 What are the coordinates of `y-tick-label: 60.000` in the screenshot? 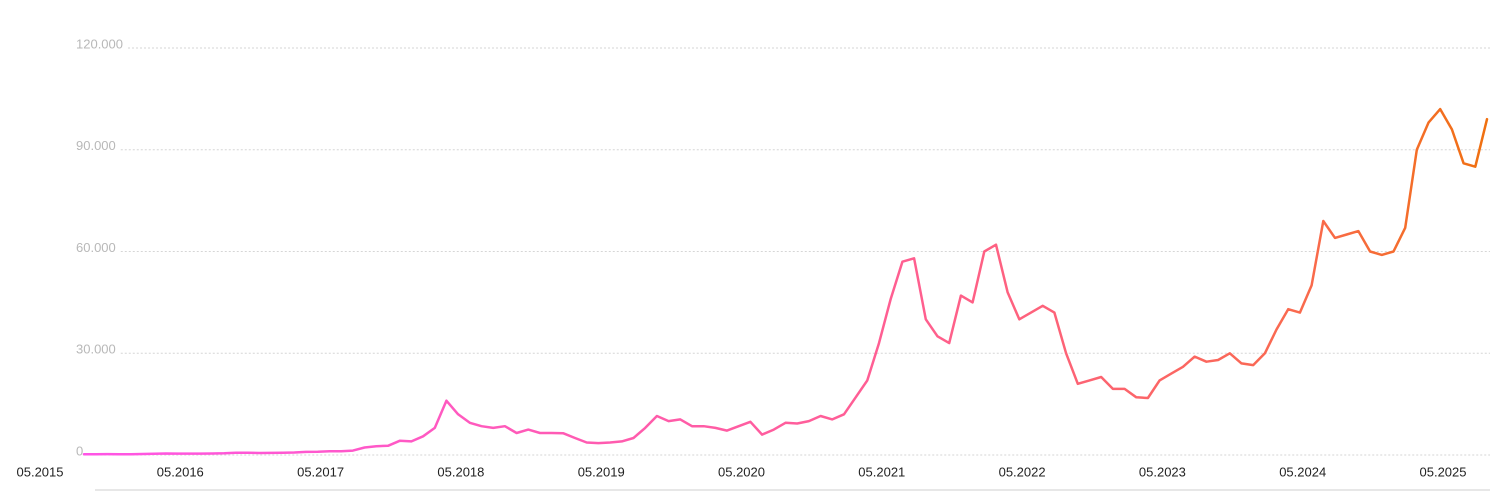 It's located at (96, 247).